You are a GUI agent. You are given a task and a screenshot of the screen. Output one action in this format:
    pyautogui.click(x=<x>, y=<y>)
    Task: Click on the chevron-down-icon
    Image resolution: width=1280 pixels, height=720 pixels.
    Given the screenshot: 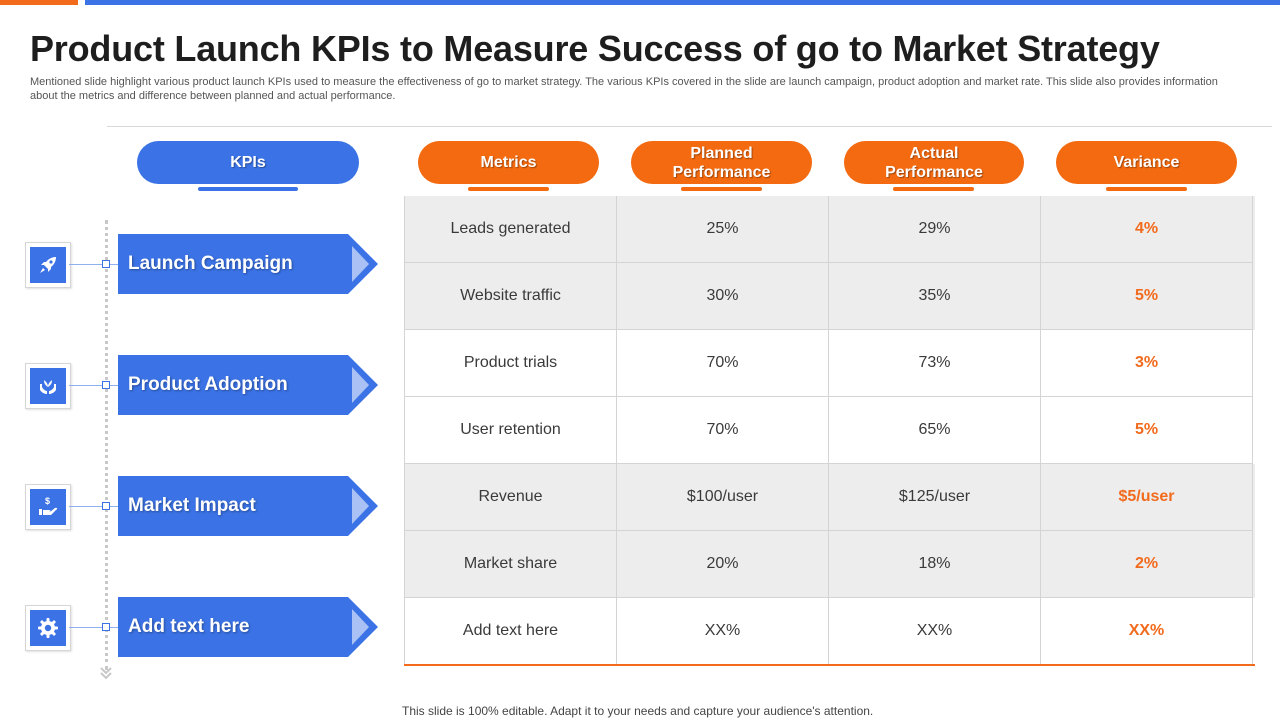 What is the action you would take?
    pyautogui.click(x=106, y=673)
    